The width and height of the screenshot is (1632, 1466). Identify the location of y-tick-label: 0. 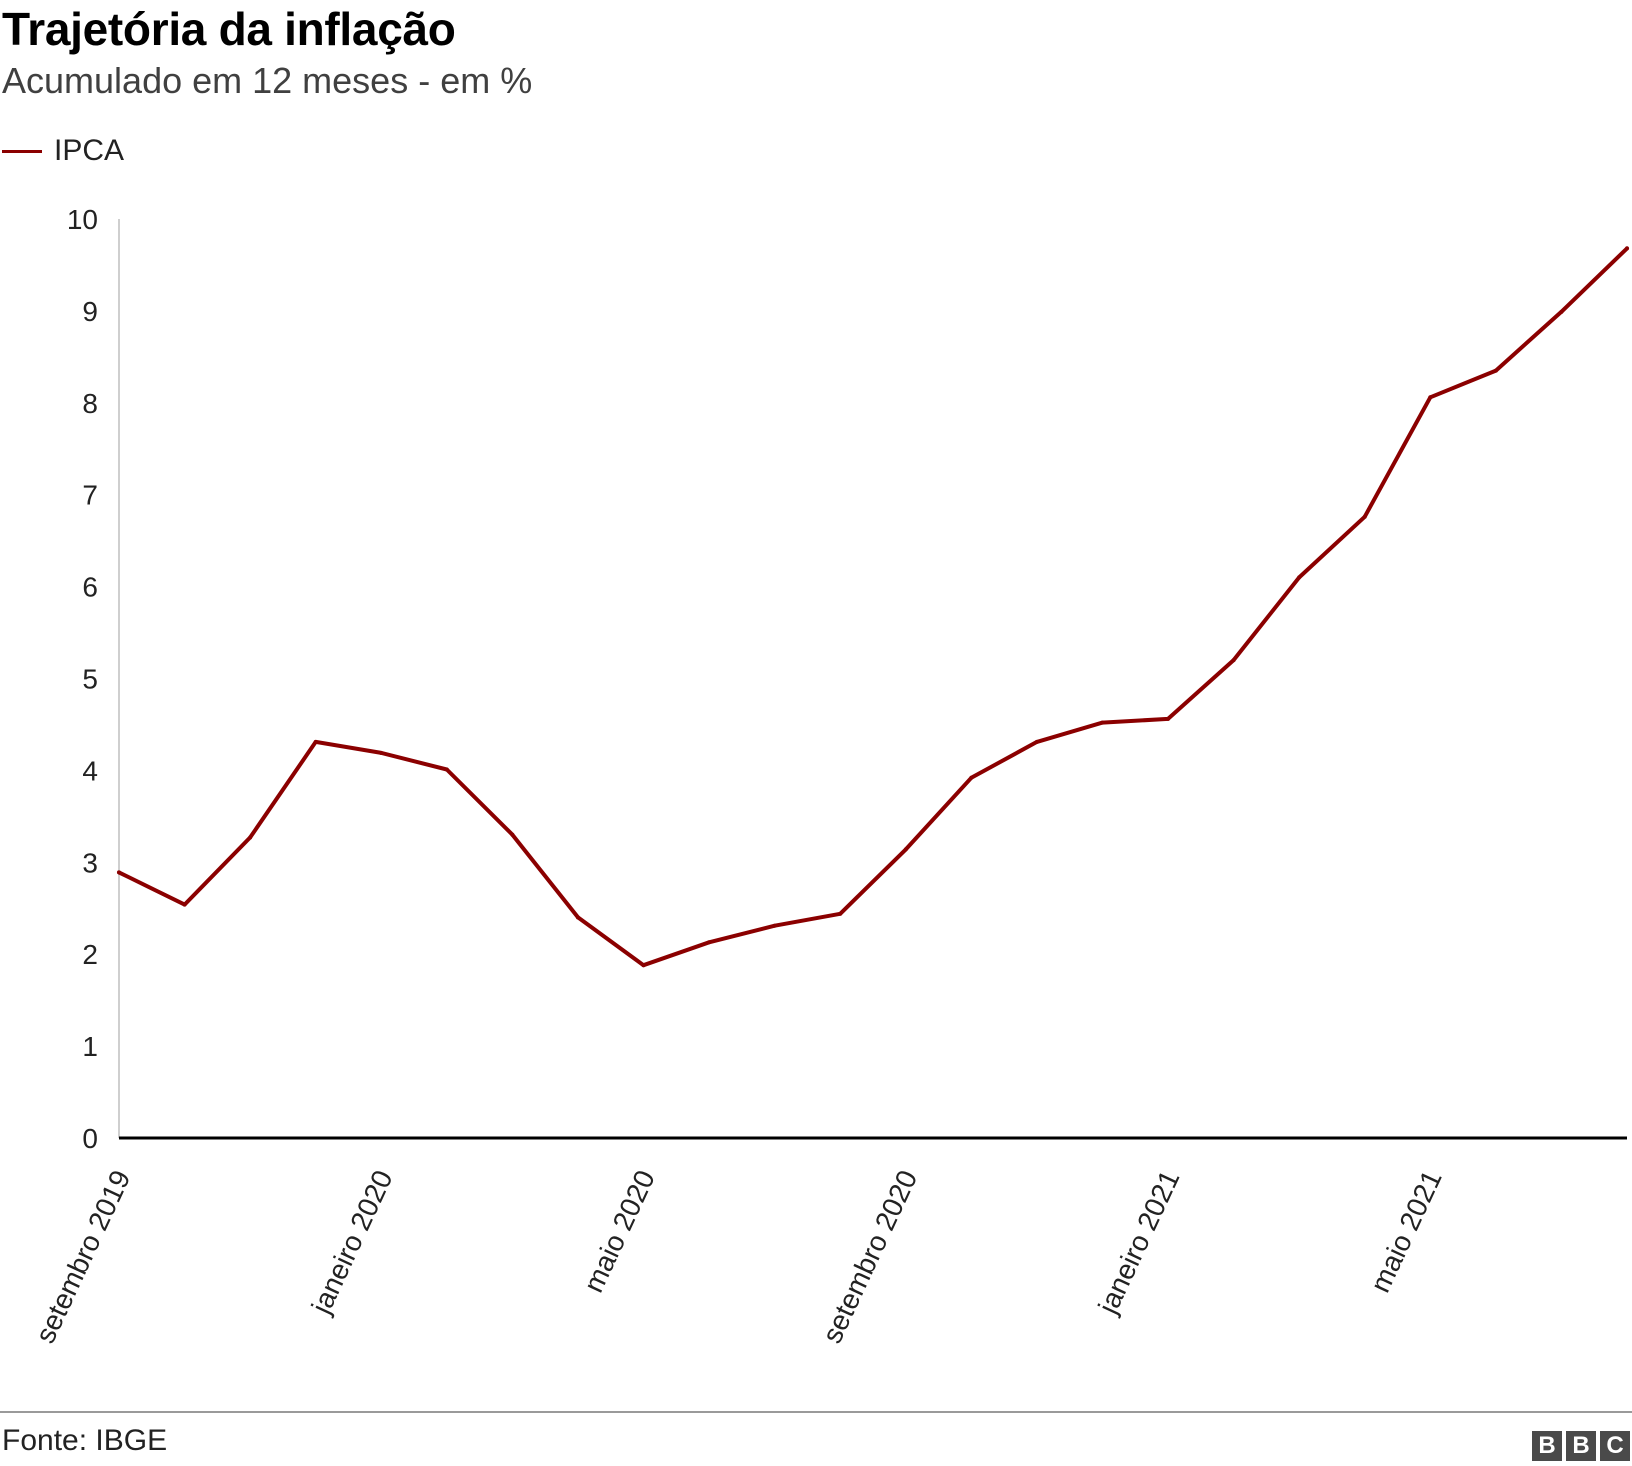
(90, 1138).